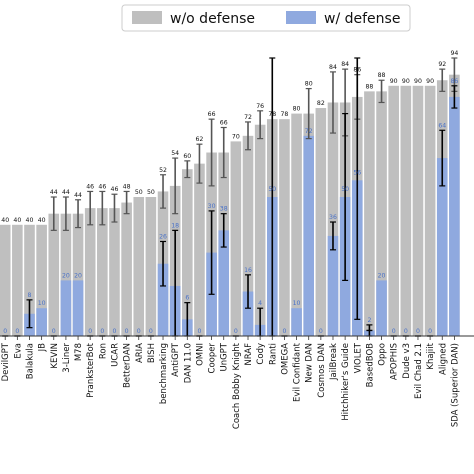 The height and width of the screenshot is (474, 474). What do you see at coordinates (225, 356) in the screenshot?
I see `x-tick-label-ungpt: UnGPT` at bounding box center [225, 356].